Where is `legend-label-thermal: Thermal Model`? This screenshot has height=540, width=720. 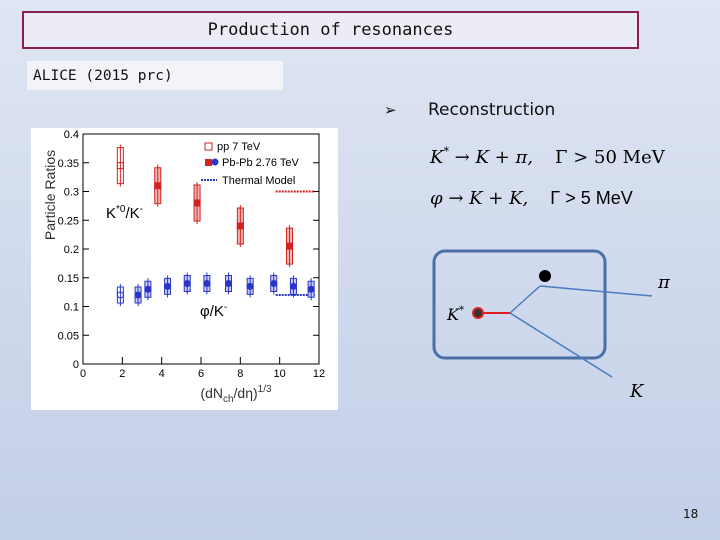 legend-label-thermal: Thermal Model is located at coordinates (258, 181).